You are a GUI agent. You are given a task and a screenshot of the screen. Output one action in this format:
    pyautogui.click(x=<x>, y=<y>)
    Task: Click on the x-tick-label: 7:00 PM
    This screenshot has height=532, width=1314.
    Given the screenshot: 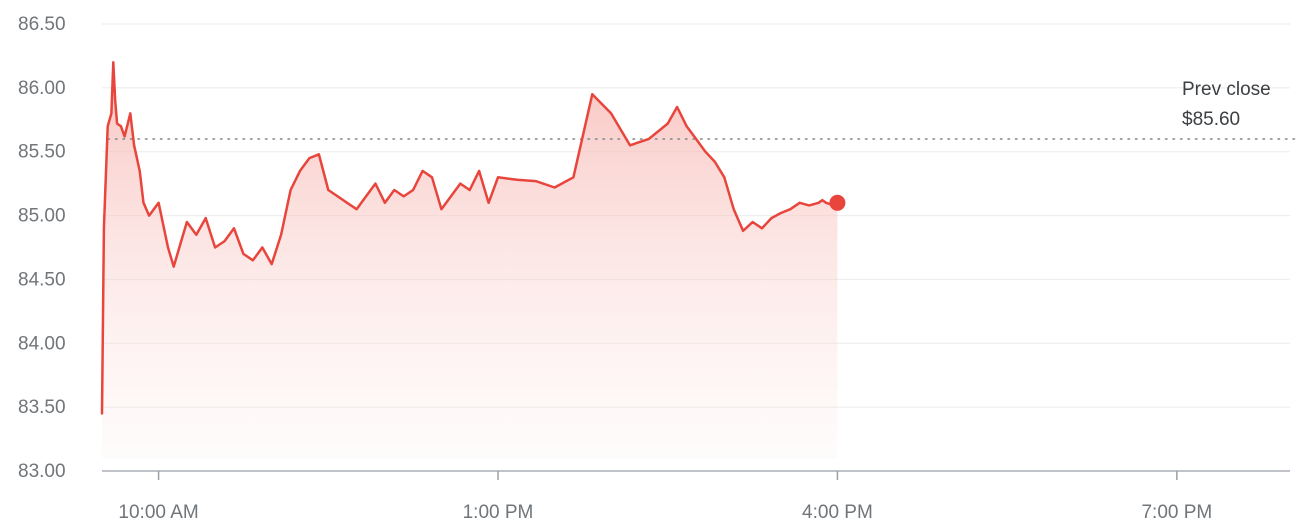 What is the action you would take?
    pyautogui.click(x=1176, y=512)
    